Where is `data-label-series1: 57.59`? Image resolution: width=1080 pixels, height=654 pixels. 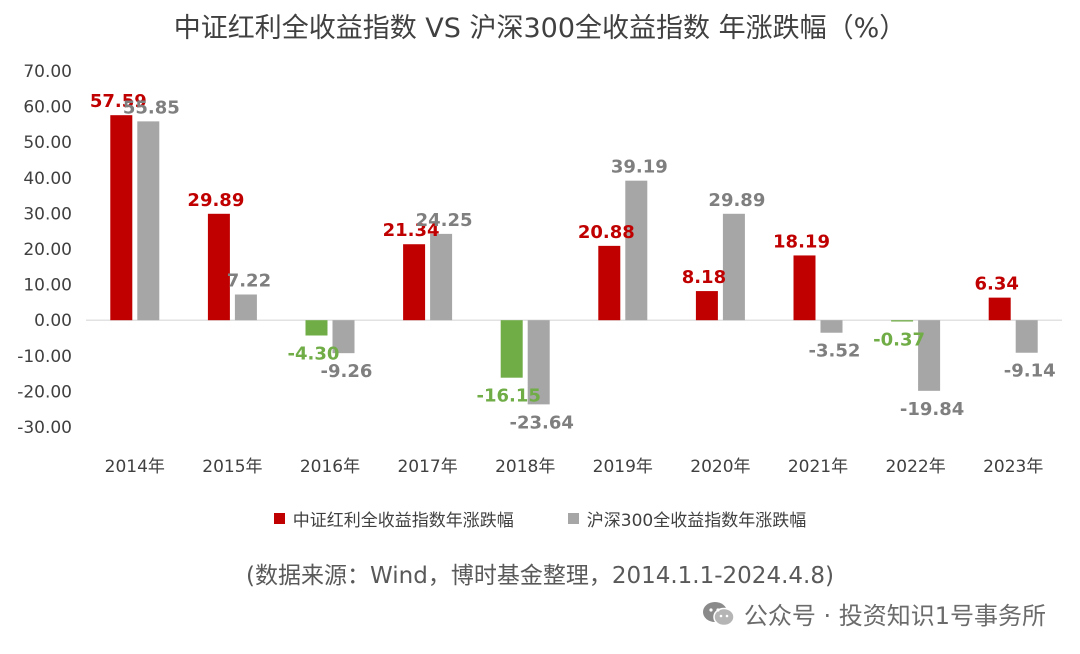
data-label-series1: 57.59 is located at coordinates (118, 101).